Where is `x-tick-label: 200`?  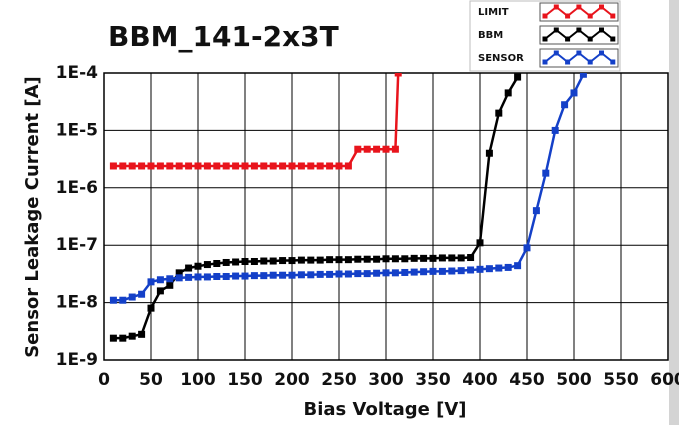
x-tick-label: 200 is located at coordinates (292, 380).